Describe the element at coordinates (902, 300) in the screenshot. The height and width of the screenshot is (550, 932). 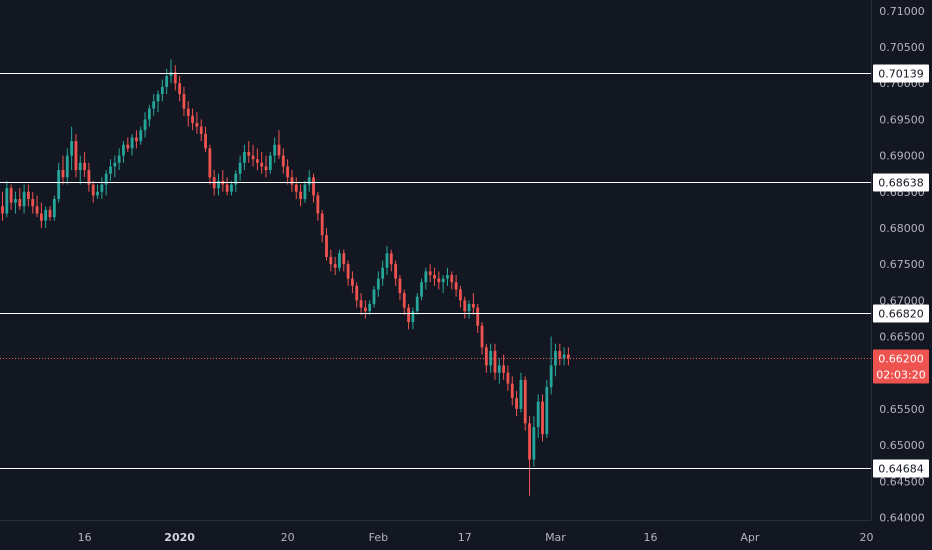
I see `price-tick-label: 0.67000` at that location.